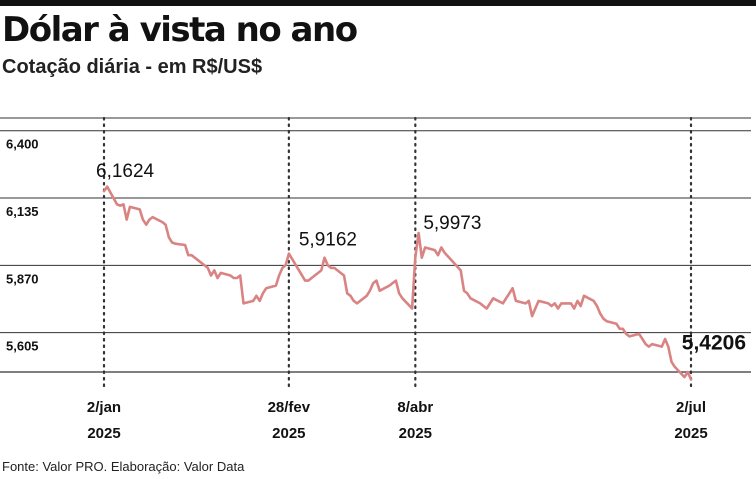 The height and width of the screenshot is (479, 756). Describe the element at coordinates (22, 144) in the screenshot. I see `y-tick-label: 6,400` at that location.